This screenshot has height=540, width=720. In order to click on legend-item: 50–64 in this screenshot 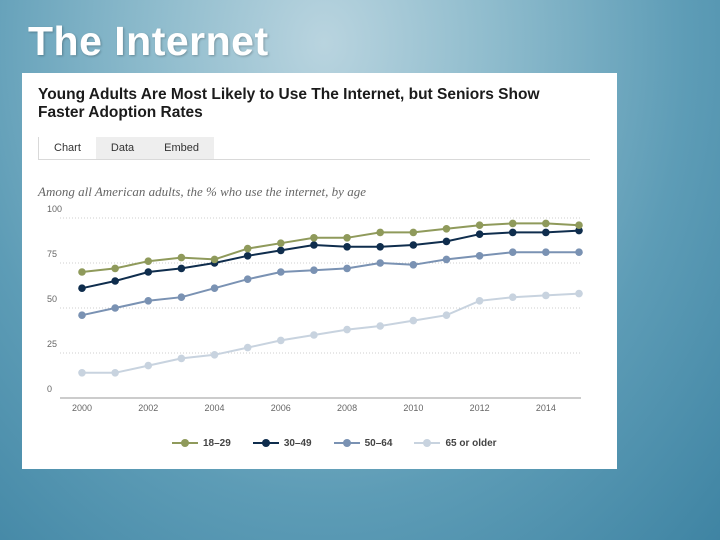, I will do `click(363, 443)`.